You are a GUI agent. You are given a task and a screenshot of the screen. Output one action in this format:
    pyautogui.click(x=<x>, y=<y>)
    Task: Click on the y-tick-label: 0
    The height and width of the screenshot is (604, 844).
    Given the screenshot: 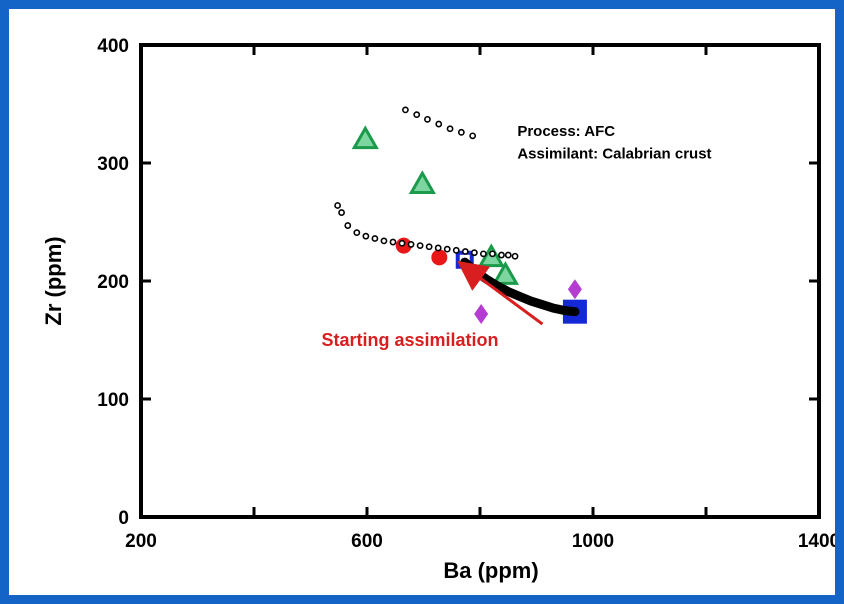 What is the action you would take?
    pyautogui.click(x=123, y=518)
    